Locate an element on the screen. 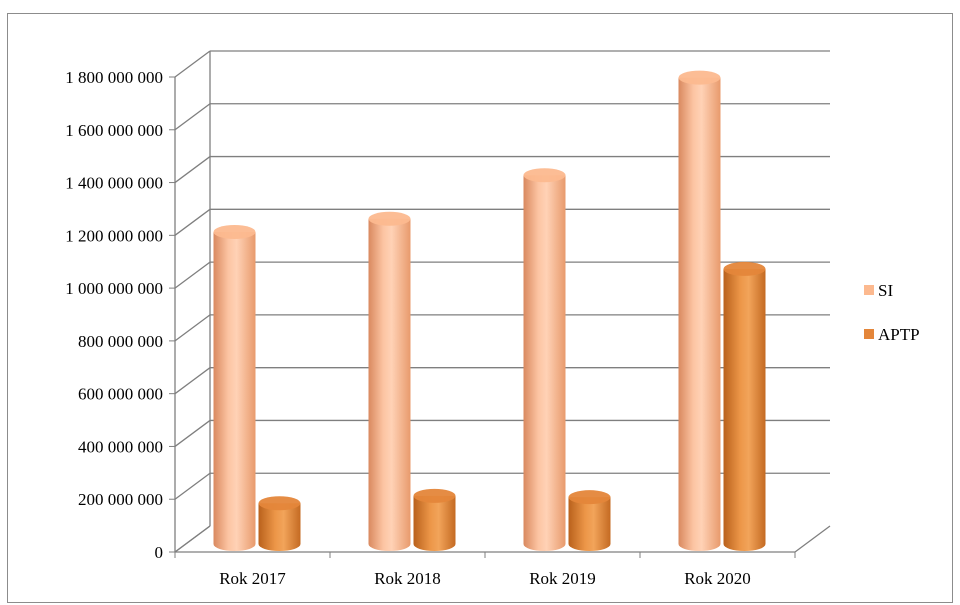 The height and width of the screenshot is (605, 960). y-tick-label: 1 200 000 000 is located at coordinates (114, 235).